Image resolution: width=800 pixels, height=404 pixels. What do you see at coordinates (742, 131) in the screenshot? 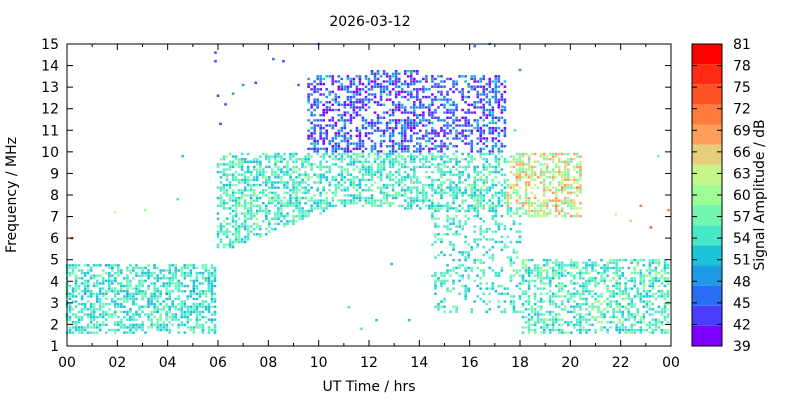
I see `colorbar-tick-label: 69` at bounding box center [742, 131].